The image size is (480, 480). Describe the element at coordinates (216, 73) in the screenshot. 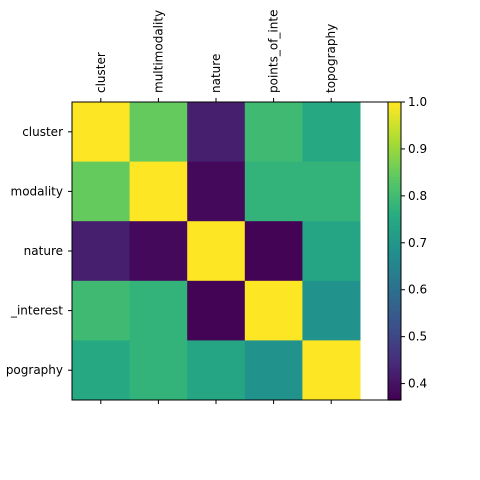

I see `x-tick-label: nature` at that location.